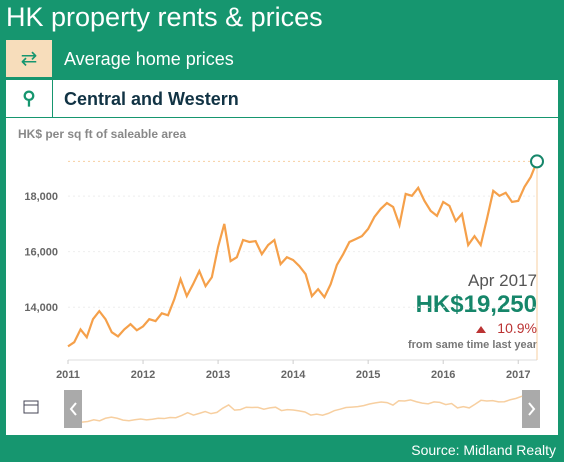  What do you see at coordinates (518, 375) in the screenshot?
I see `x-tick-label: 2017` at bounding box center [518, 375].